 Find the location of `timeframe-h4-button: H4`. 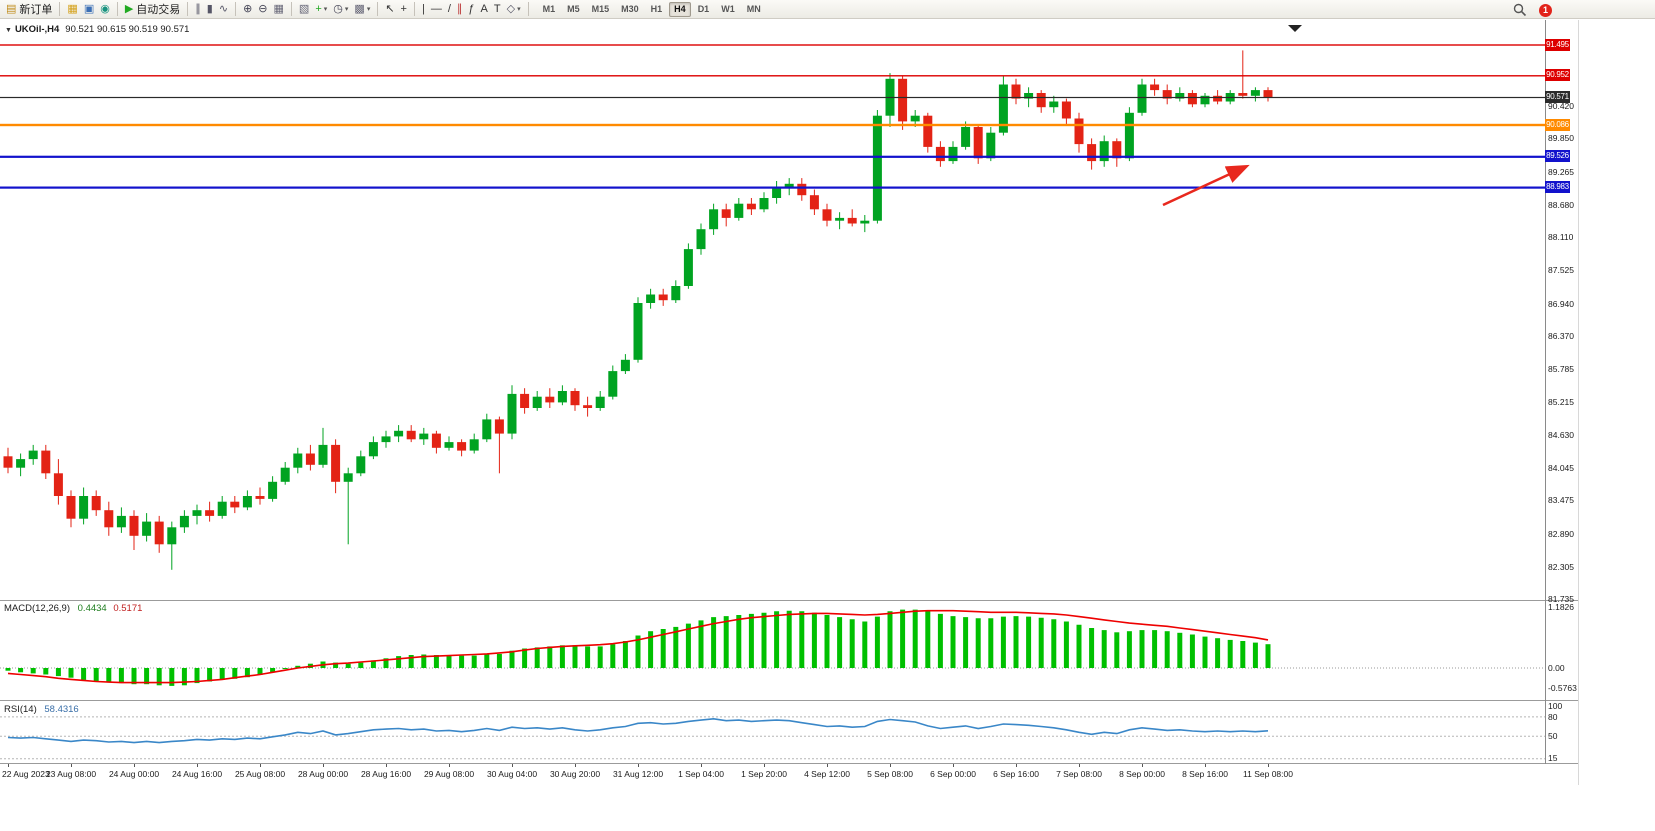

timeframe-h4-button: H4 is located at coordinates (680, 9).